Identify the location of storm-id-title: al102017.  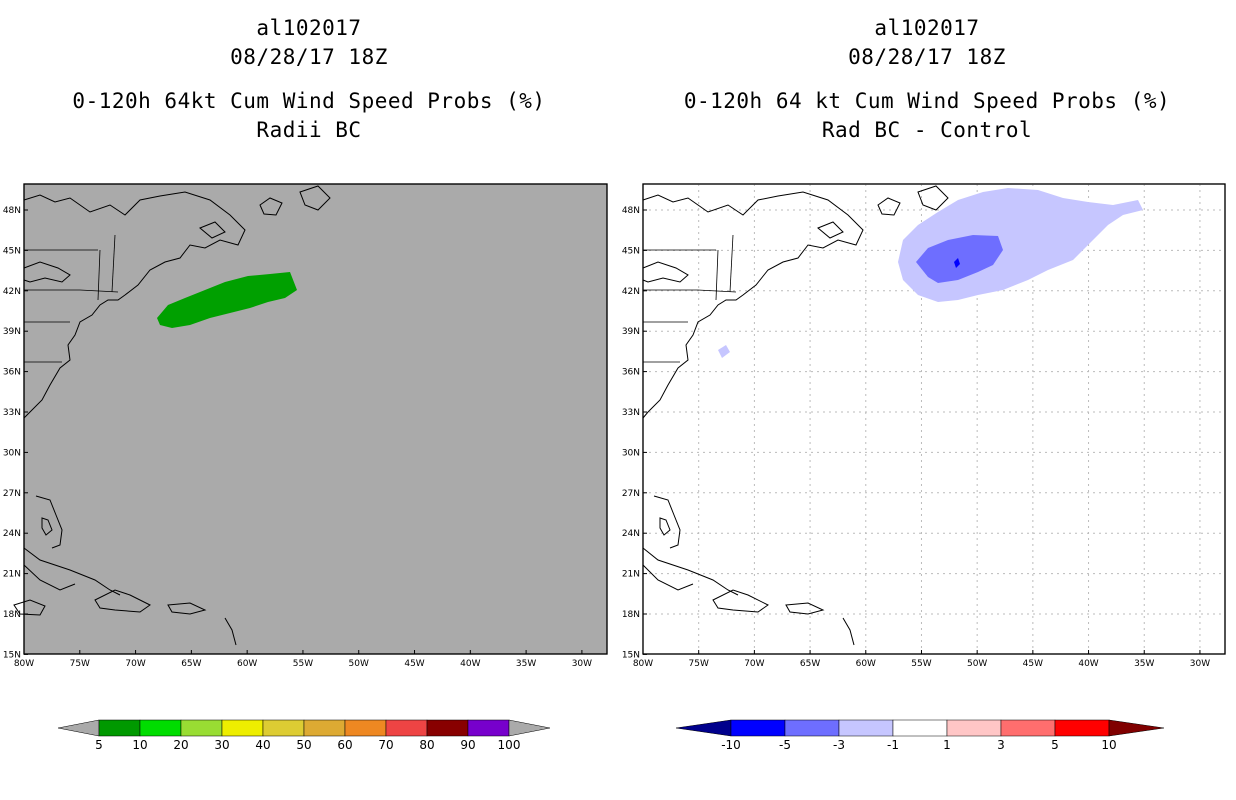
(309, 28).